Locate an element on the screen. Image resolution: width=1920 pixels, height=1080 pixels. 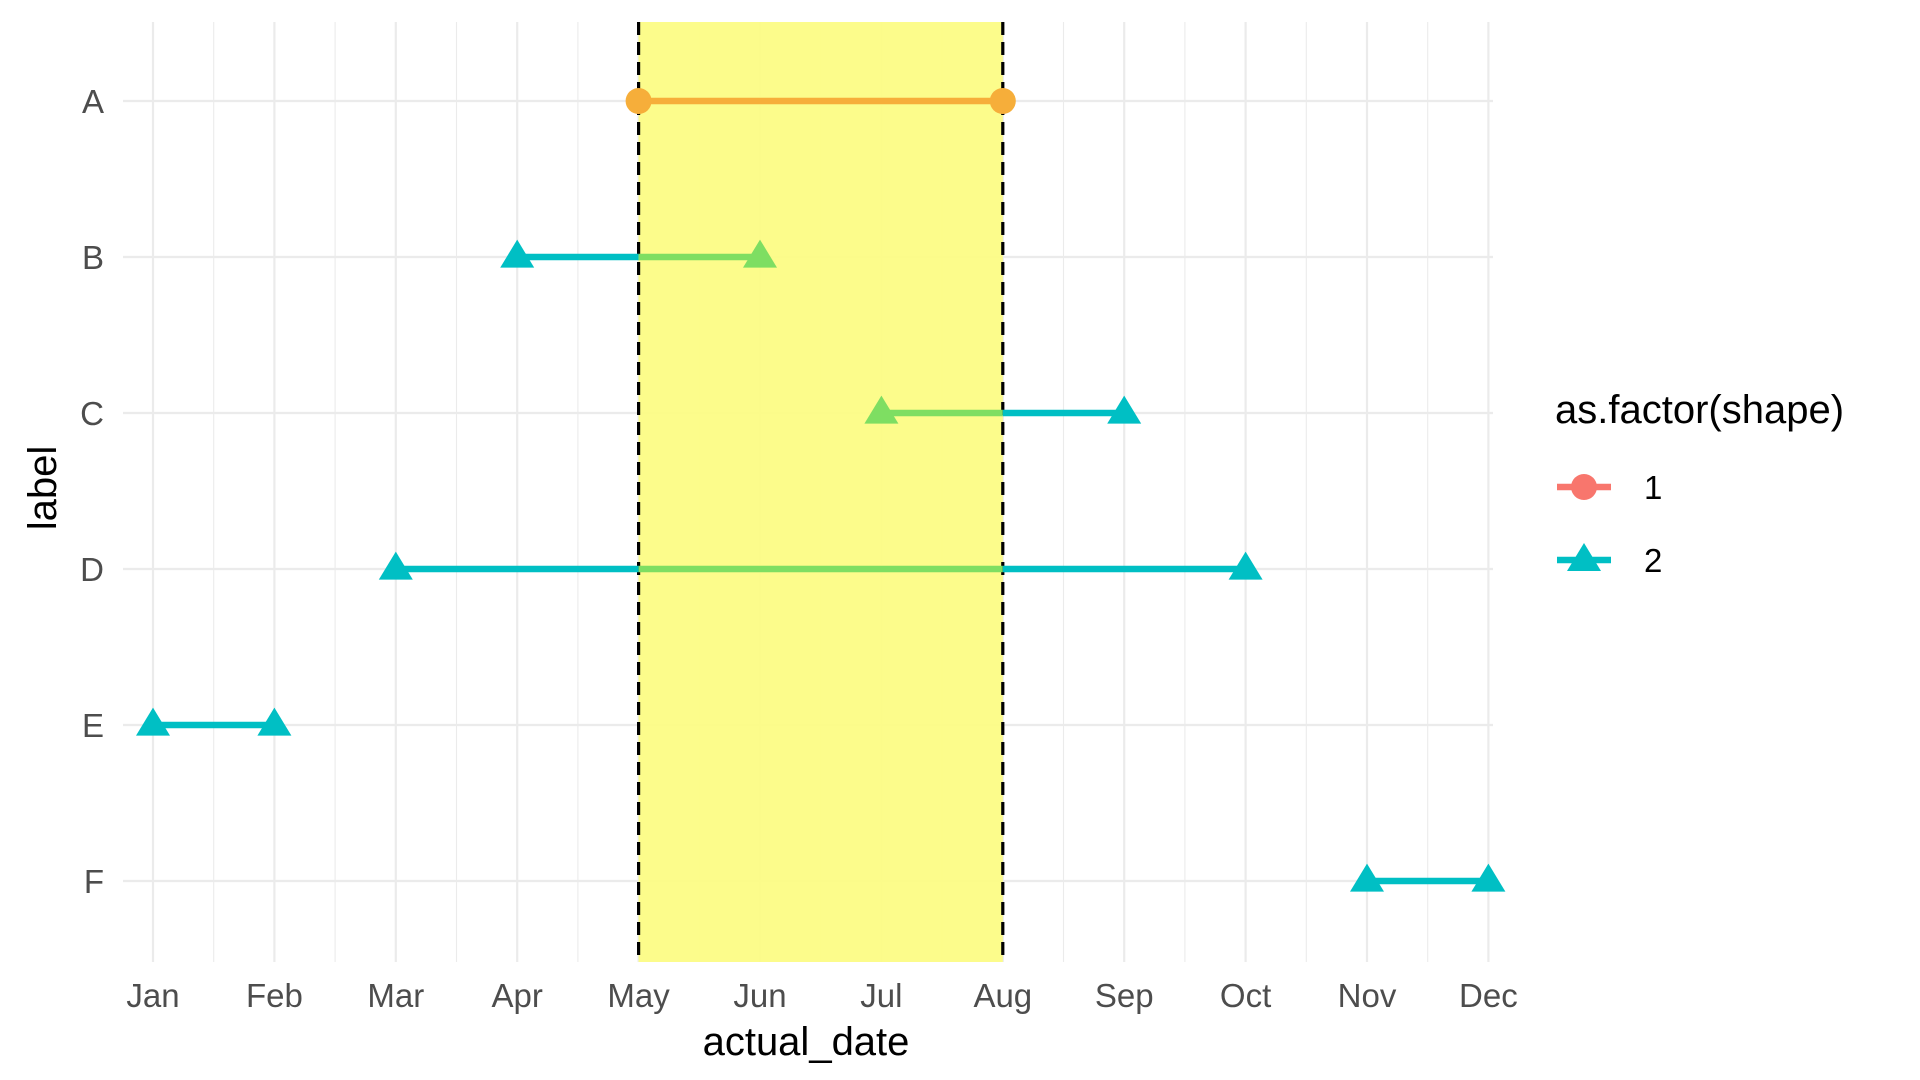
x-tick-label: Sep is located at coordinates (1124, 995).